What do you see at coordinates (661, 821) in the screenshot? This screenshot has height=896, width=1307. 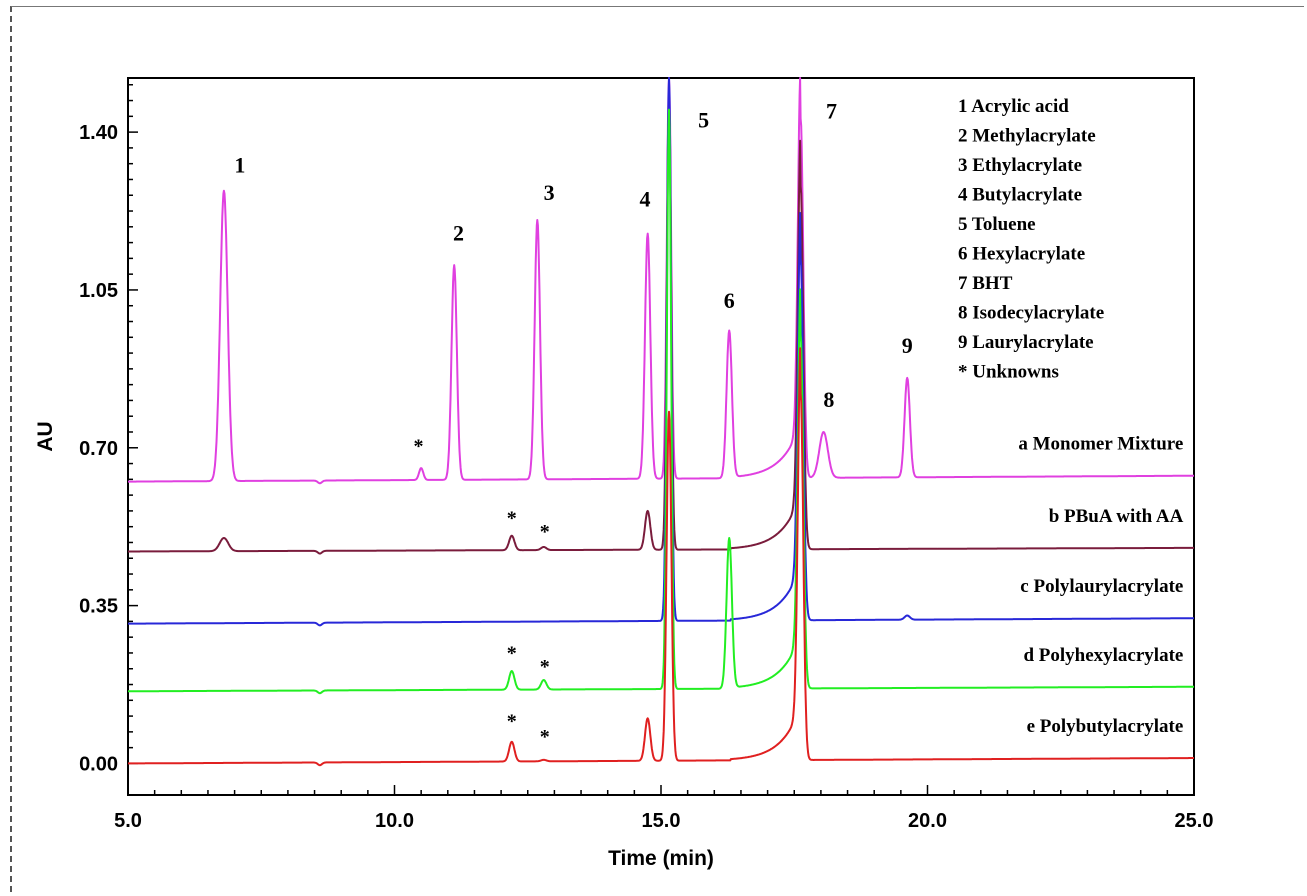 I see `x-tick-label: 15.0` at bounding box center [661, 821].